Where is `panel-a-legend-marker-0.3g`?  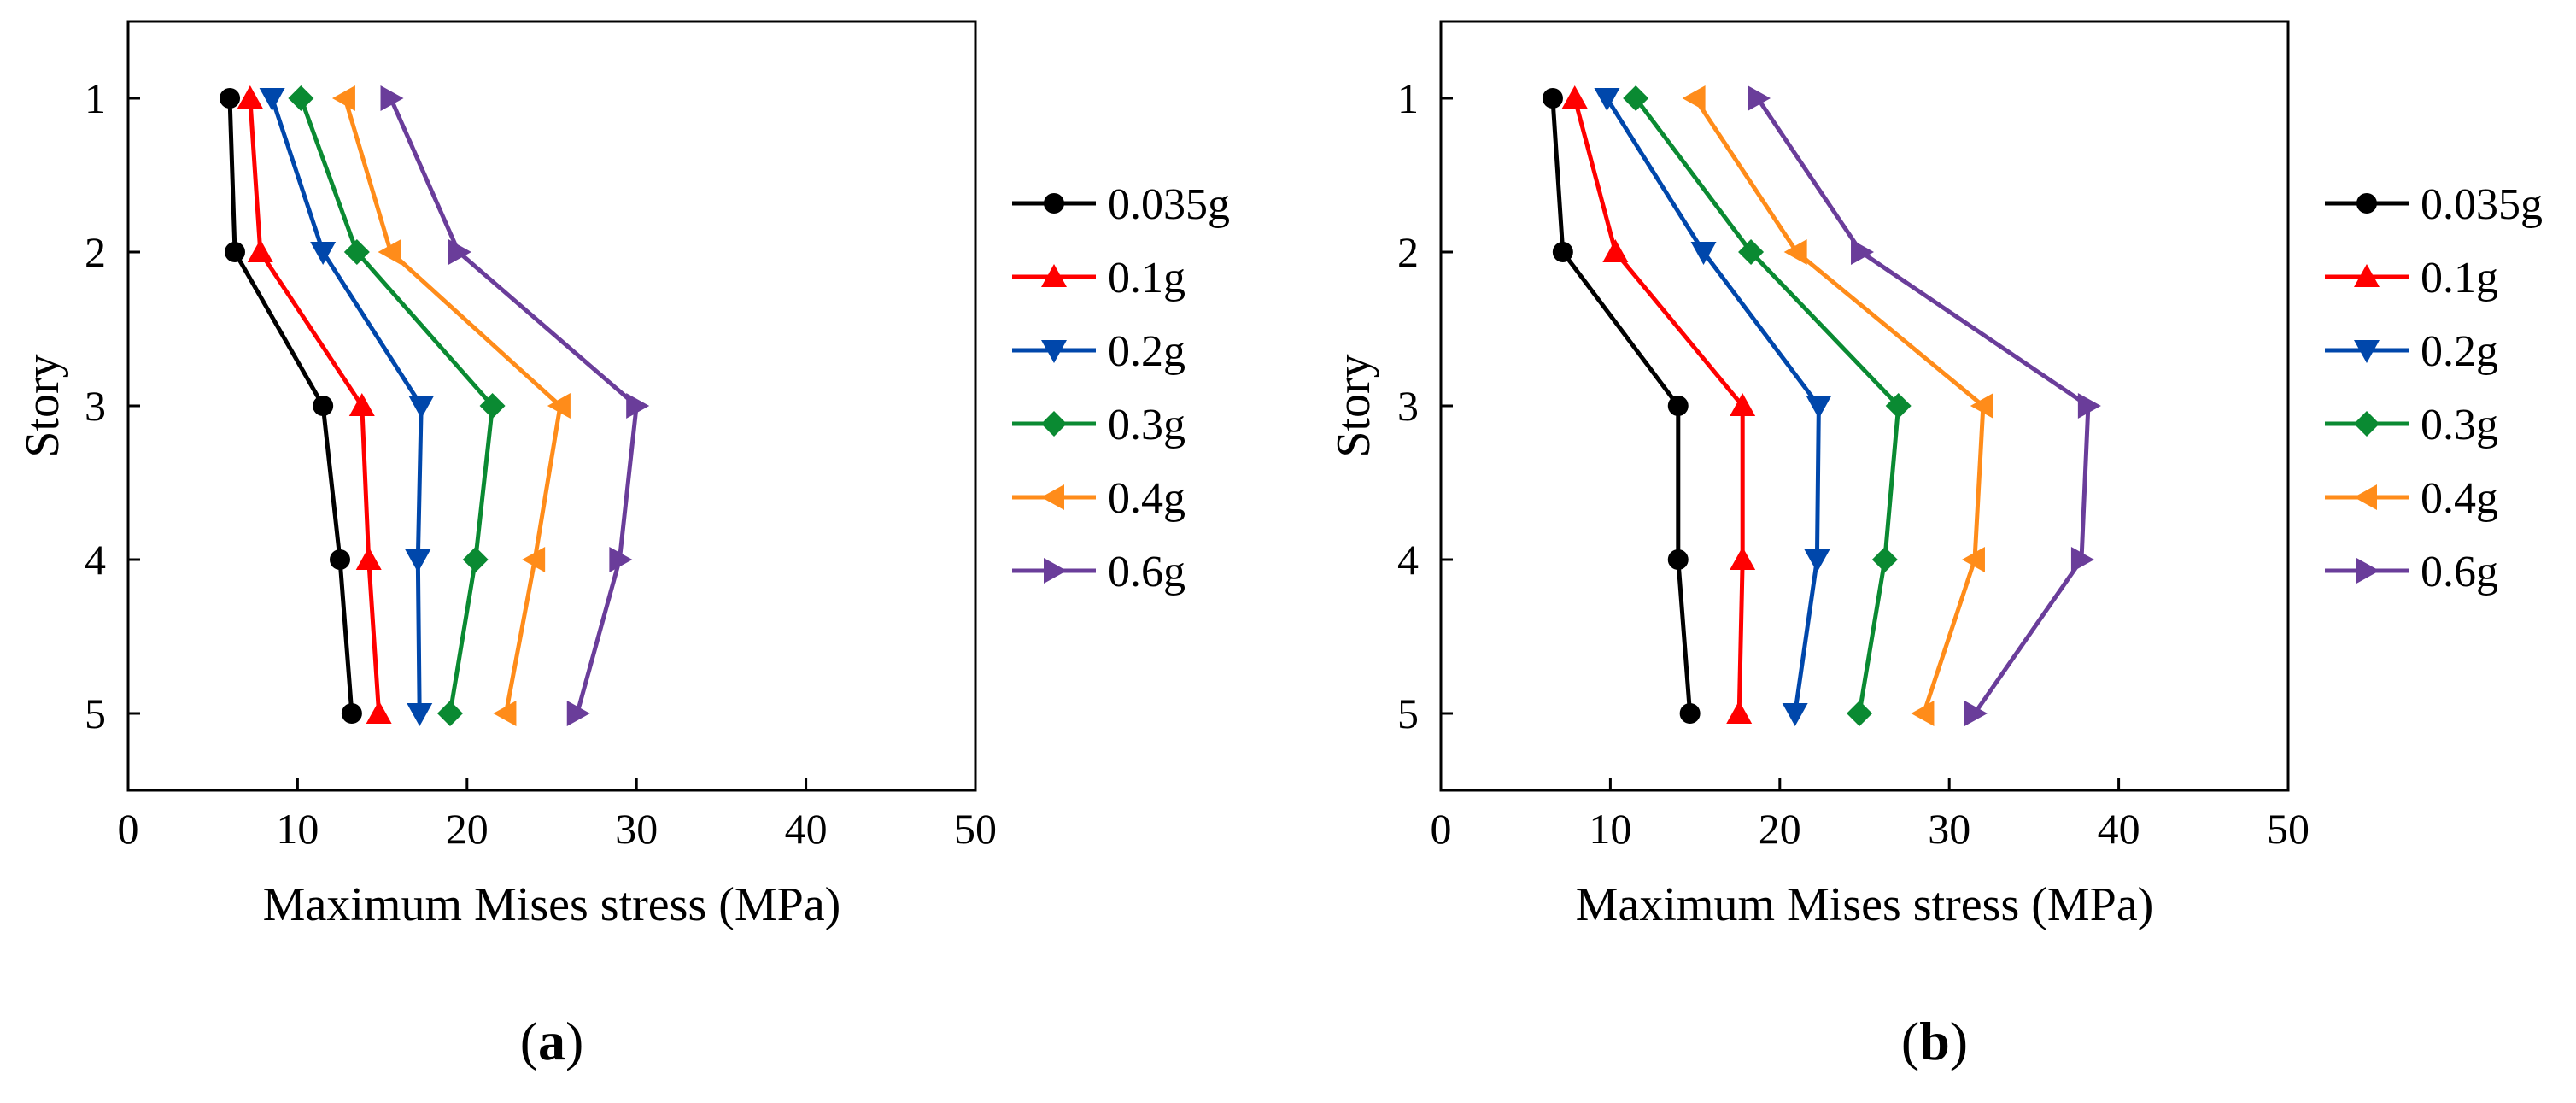
panel-a-legend-marker-0.3g is located at coordinates (1054, 424).